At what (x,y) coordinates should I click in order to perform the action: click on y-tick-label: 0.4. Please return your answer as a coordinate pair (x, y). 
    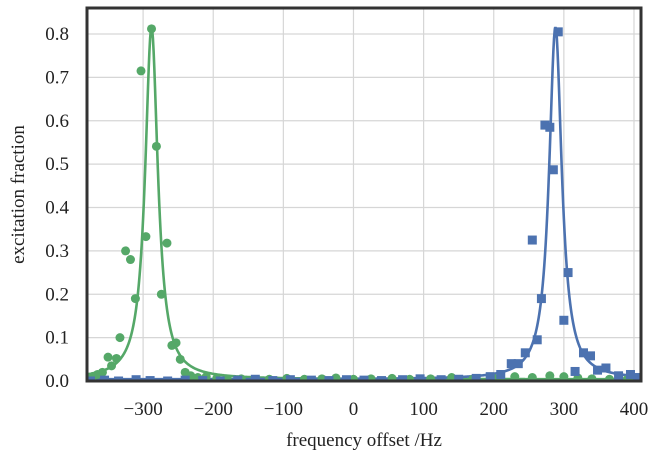
    Looking at the image, I should click on (57, 208).